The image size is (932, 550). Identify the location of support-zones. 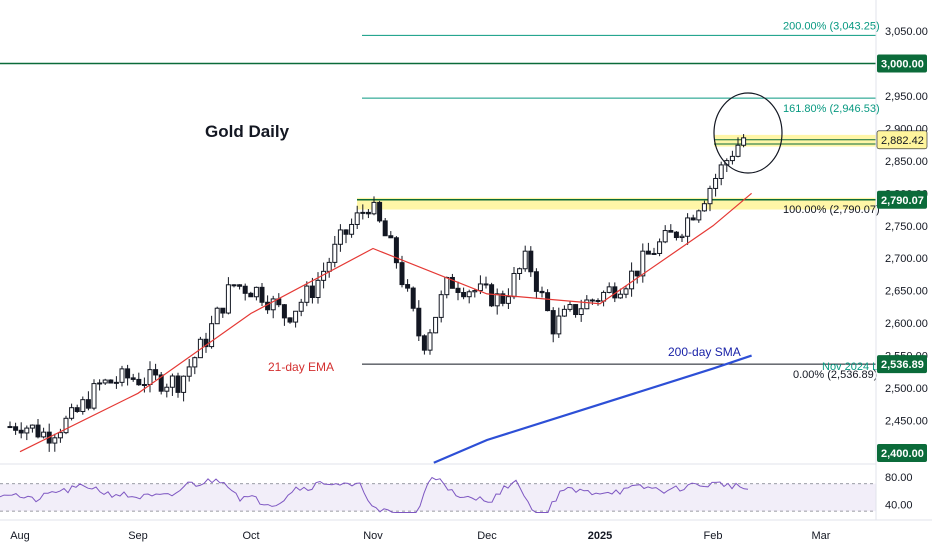
(616, 172).